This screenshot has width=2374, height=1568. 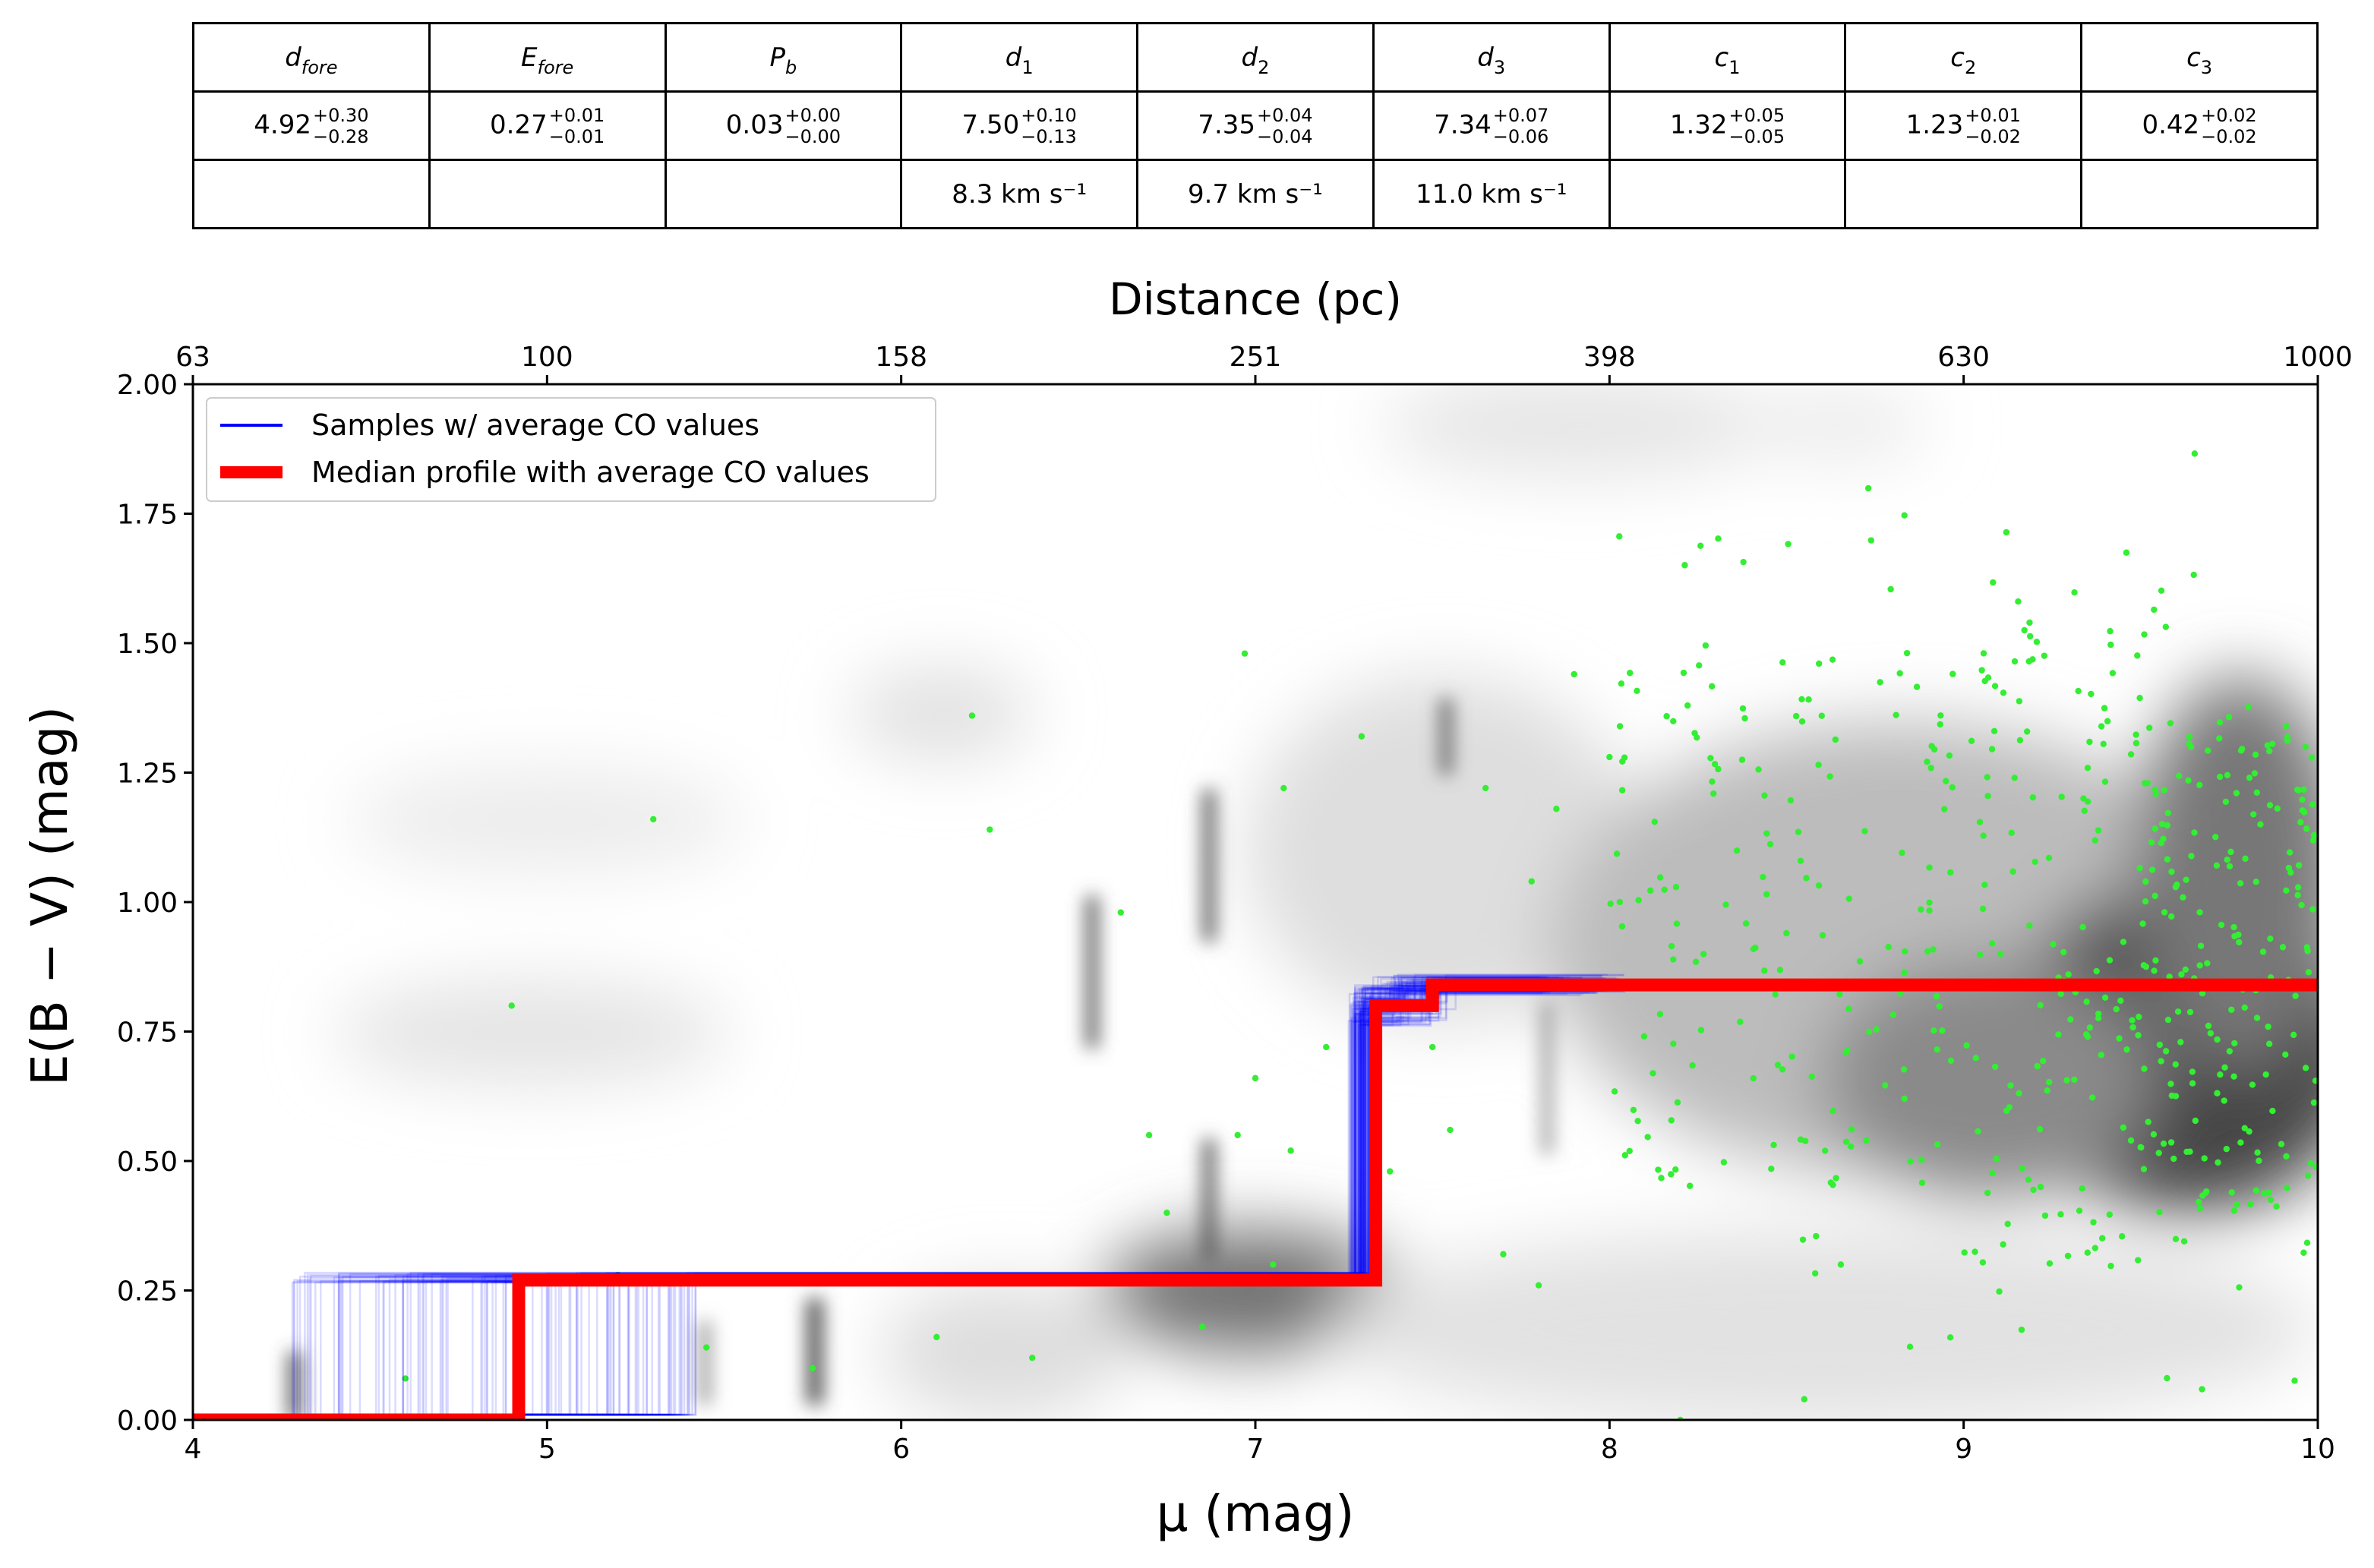 I want to click on top-tick-label: 398, so click(x=1610, y=357).